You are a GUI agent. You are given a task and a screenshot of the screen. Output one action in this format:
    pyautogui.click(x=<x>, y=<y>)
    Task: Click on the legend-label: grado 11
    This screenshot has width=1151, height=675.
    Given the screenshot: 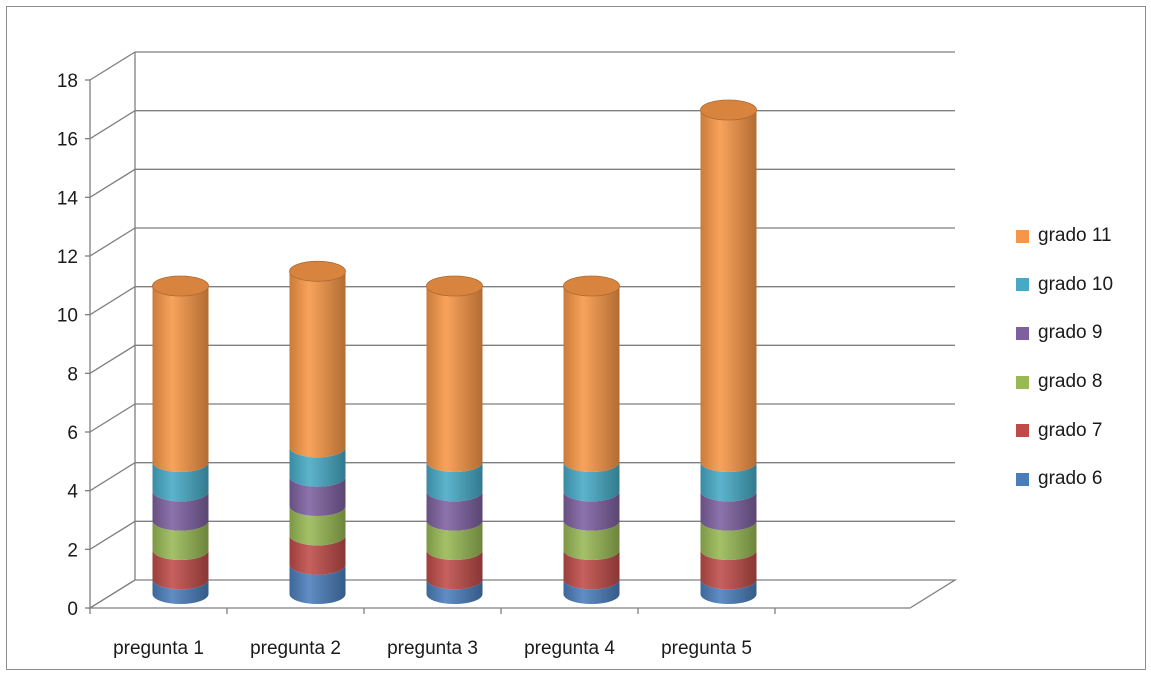 What is the action you would take?
    pyautogui.click(x=1075, y=236)
    